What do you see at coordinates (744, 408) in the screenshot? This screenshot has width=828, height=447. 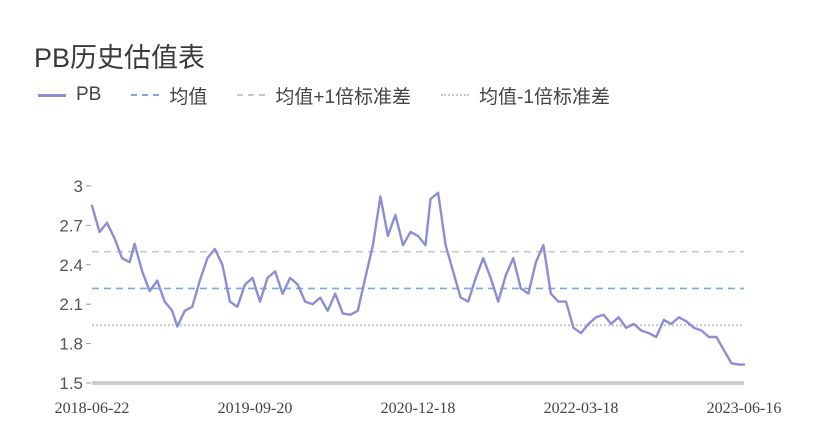 I see `x-tick-label: 2023-06-16` at bounding box center [744, 408].